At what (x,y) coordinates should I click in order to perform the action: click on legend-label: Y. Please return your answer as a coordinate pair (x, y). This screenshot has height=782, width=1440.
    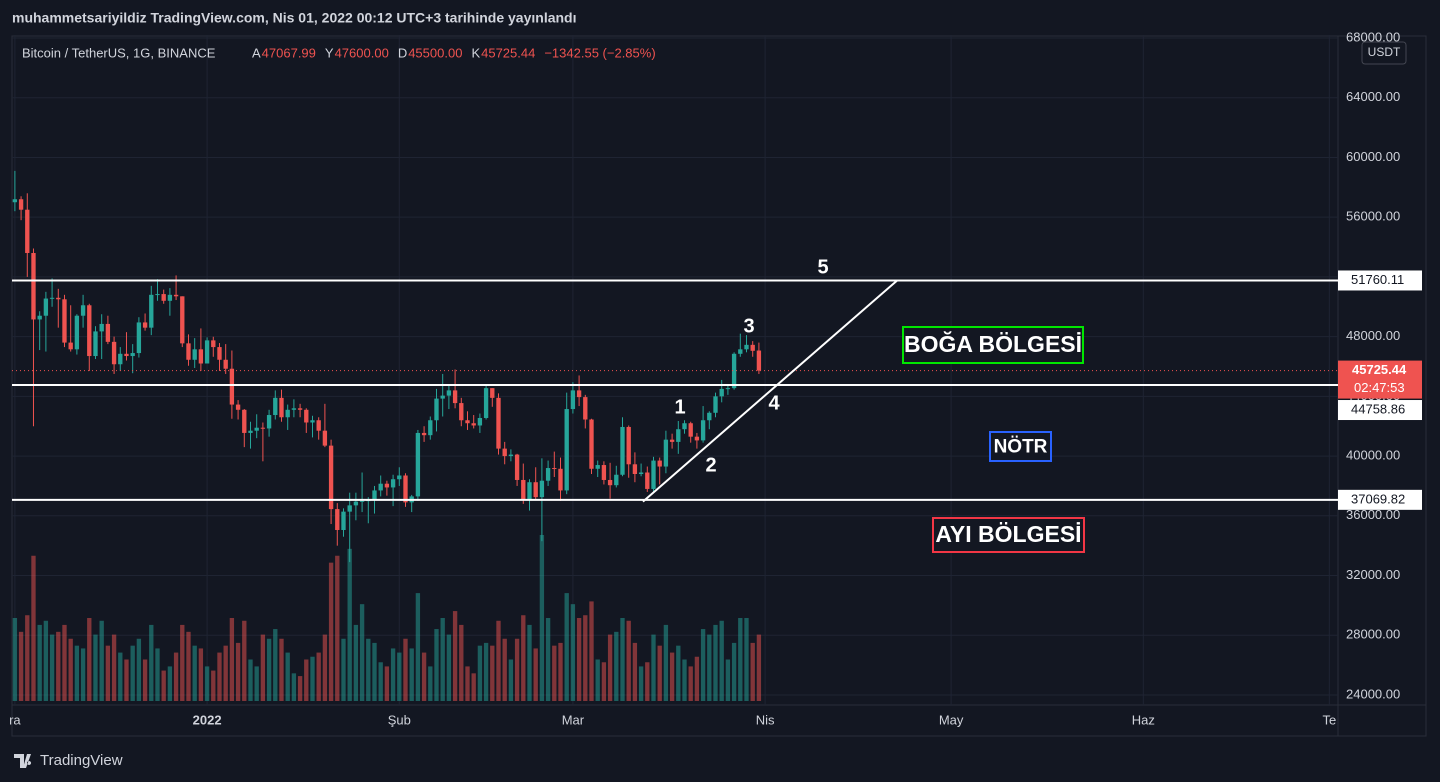
    Looking at the image, I should click on (329, 52).